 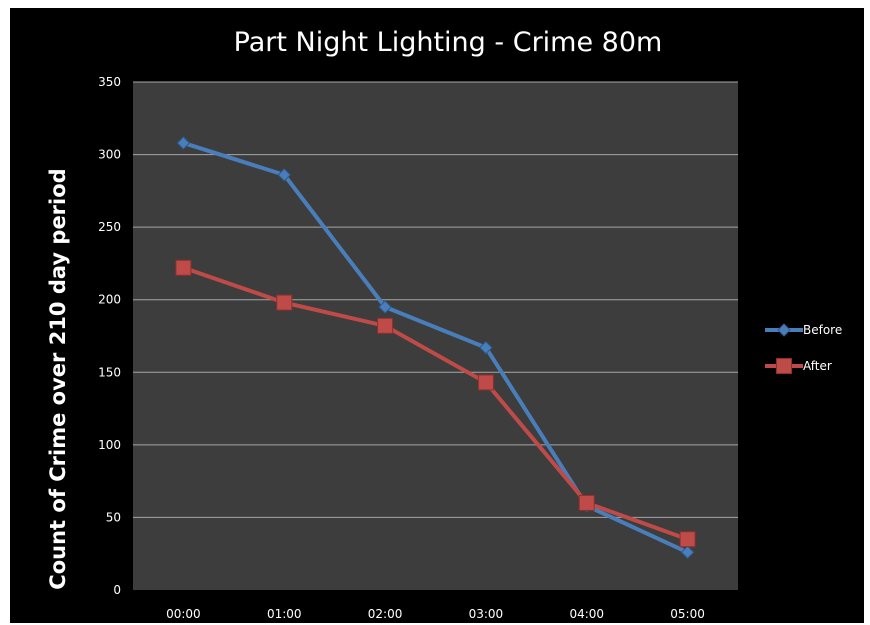 I want to click on y-tick-label-100: 100, so click(x=109, y=445).